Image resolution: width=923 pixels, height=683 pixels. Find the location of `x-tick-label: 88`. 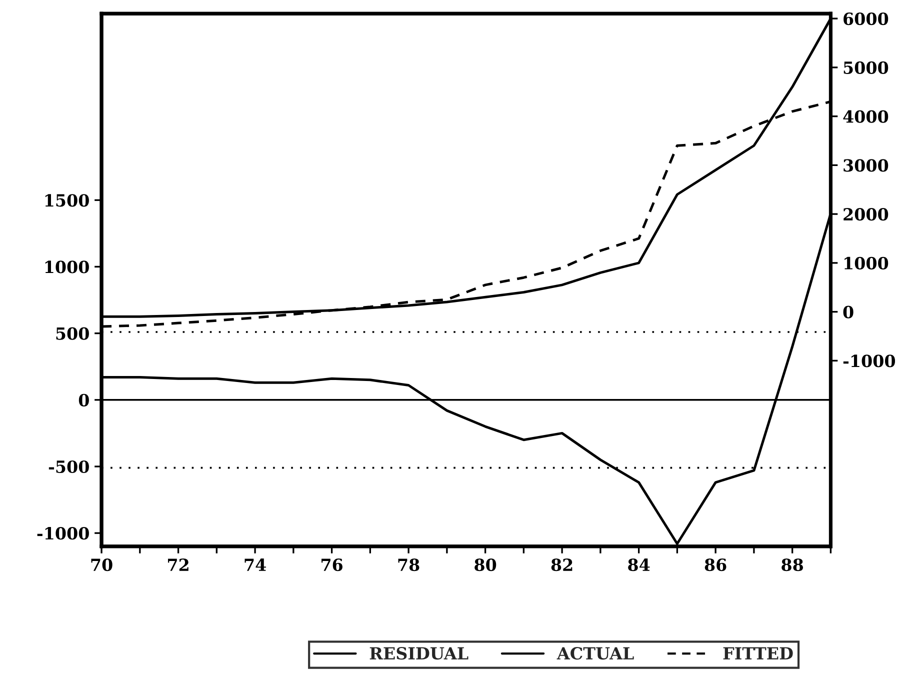

x-tick-label: 88 is located at coordinates (793, 565).